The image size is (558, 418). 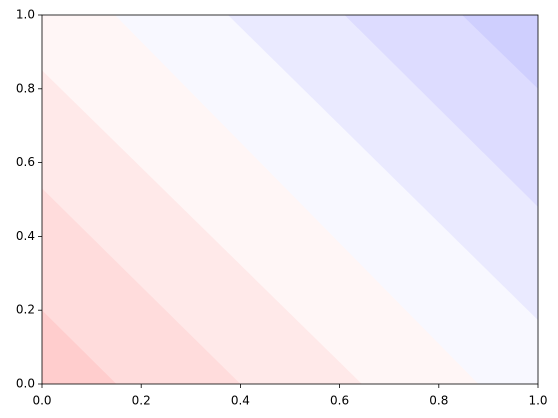 I want to click on y-tick-label: 0.4, so click(x=25, y=236).